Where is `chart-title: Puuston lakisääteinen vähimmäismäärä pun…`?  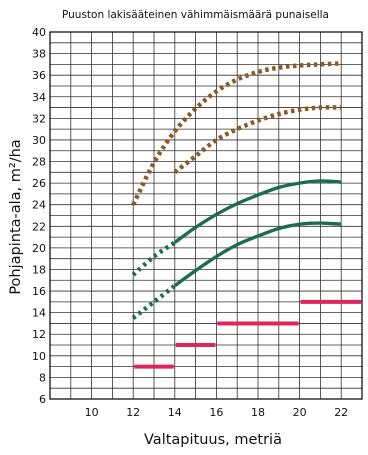 chart-title: Puuston lakisääteinen vähimmäismäärä pun… is located at coordinates (195, 15).